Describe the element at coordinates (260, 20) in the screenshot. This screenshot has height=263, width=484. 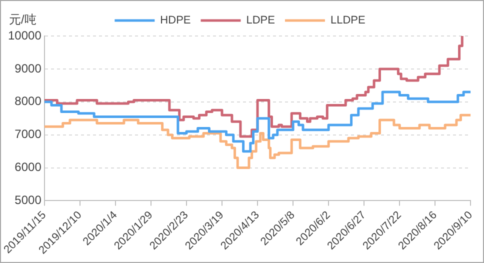
I see `legend-label: LDPE` at that location.